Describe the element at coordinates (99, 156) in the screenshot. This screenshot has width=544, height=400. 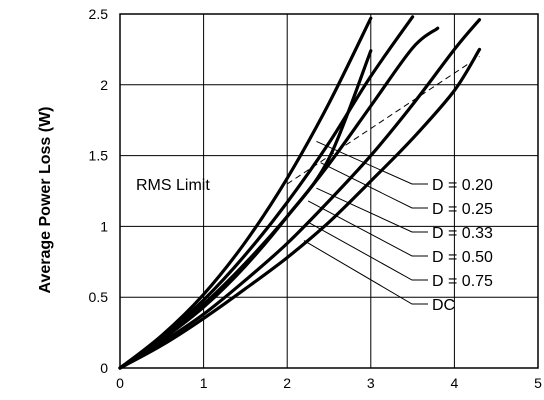
I see `y-tick-label: 1.5` at that location.